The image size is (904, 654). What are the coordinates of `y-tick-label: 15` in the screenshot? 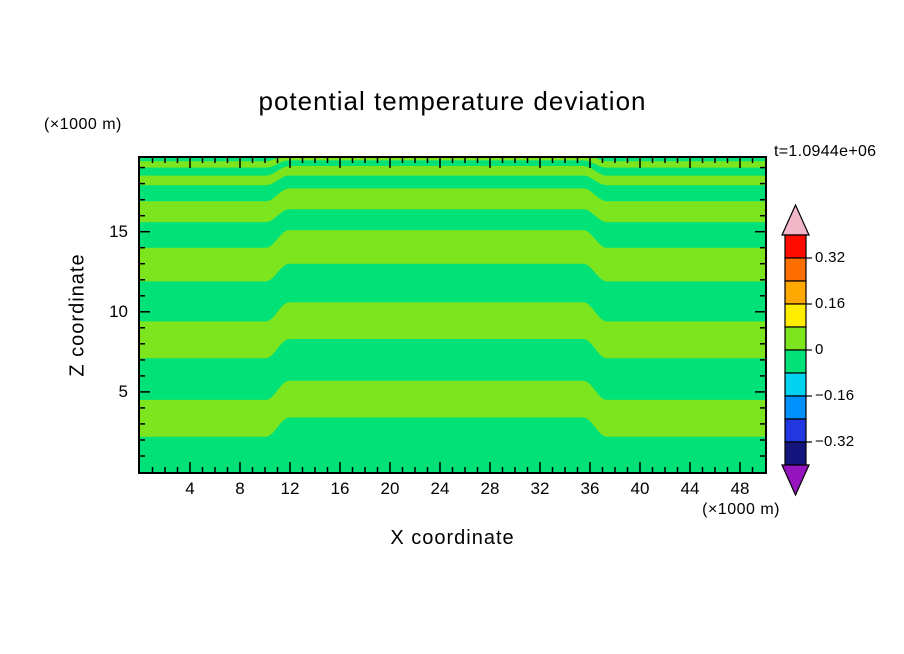 It's located at (118, 231).